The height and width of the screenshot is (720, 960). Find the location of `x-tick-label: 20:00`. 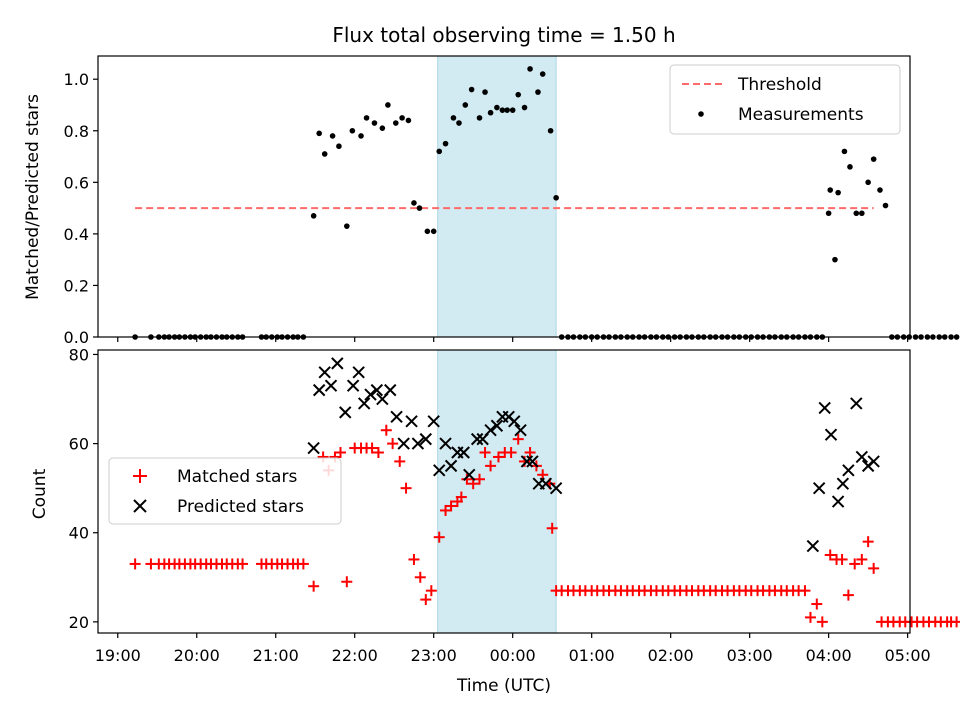

x-tick-label: 20:00 is located at coordinates (197, 655).